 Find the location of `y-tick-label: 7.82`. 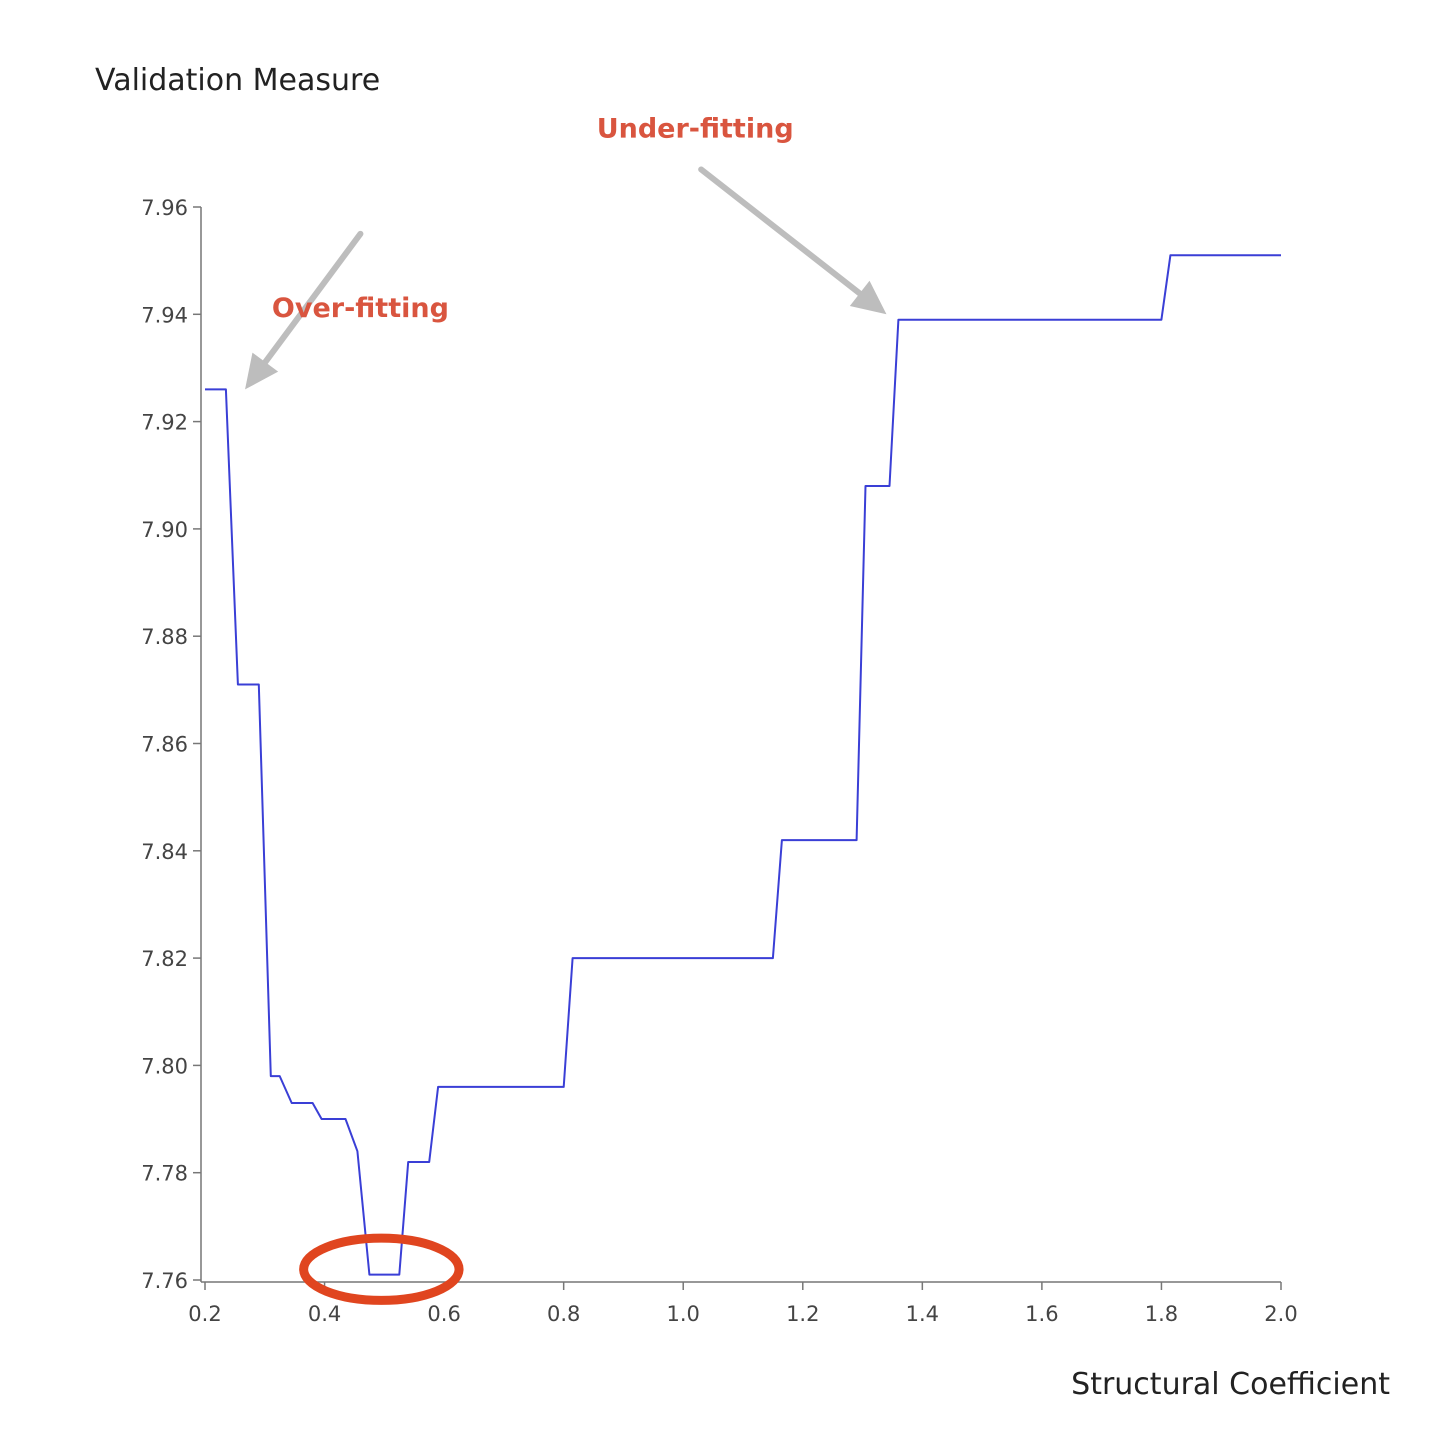

y-tick-label: 7.82 is located at coordinates (164, 959).